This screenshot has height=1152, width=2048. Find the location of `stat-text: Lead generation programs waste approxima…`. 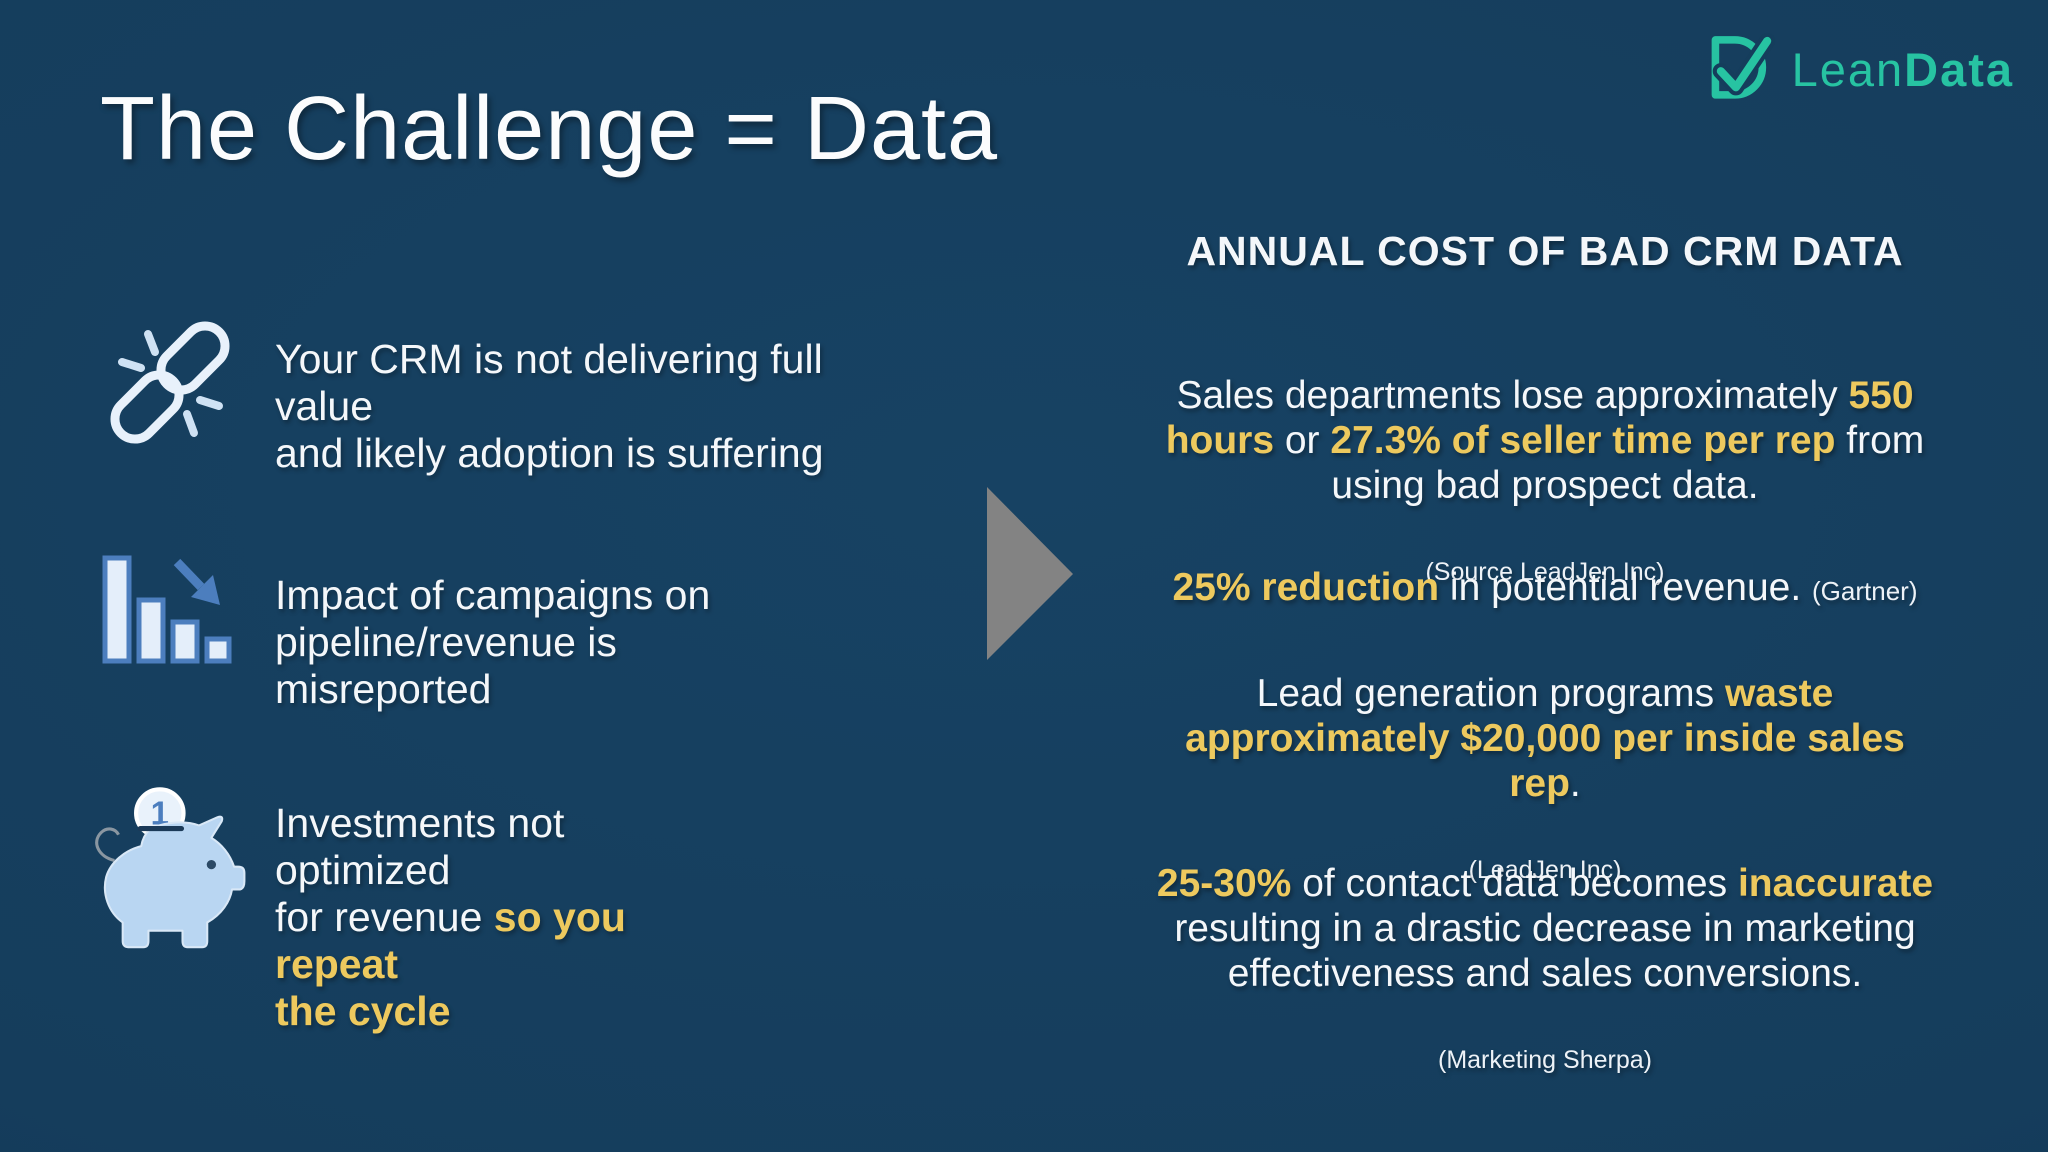

stat-text: Lead generation programs waste approxima… is located at coordinates (1545, 738).